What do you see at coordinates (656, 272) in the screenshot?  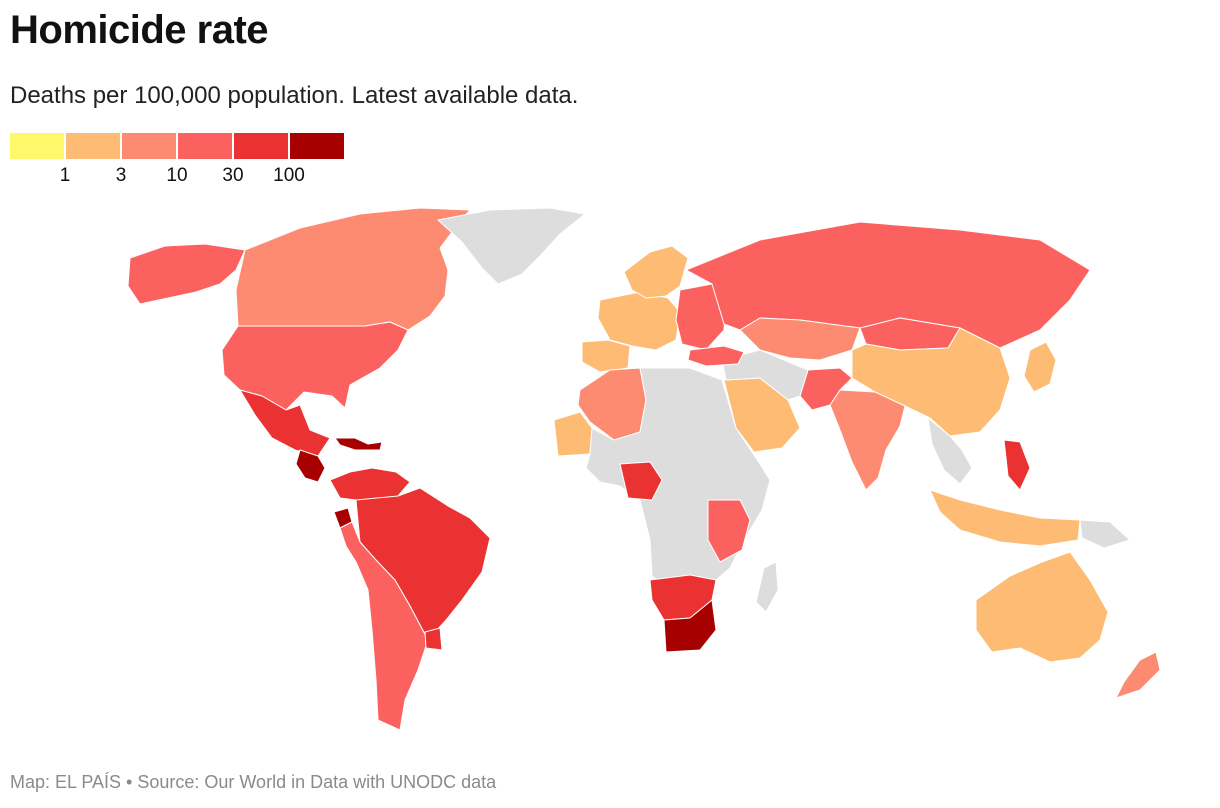 I see `region-scandinavia` at bounding box center [656, 272].